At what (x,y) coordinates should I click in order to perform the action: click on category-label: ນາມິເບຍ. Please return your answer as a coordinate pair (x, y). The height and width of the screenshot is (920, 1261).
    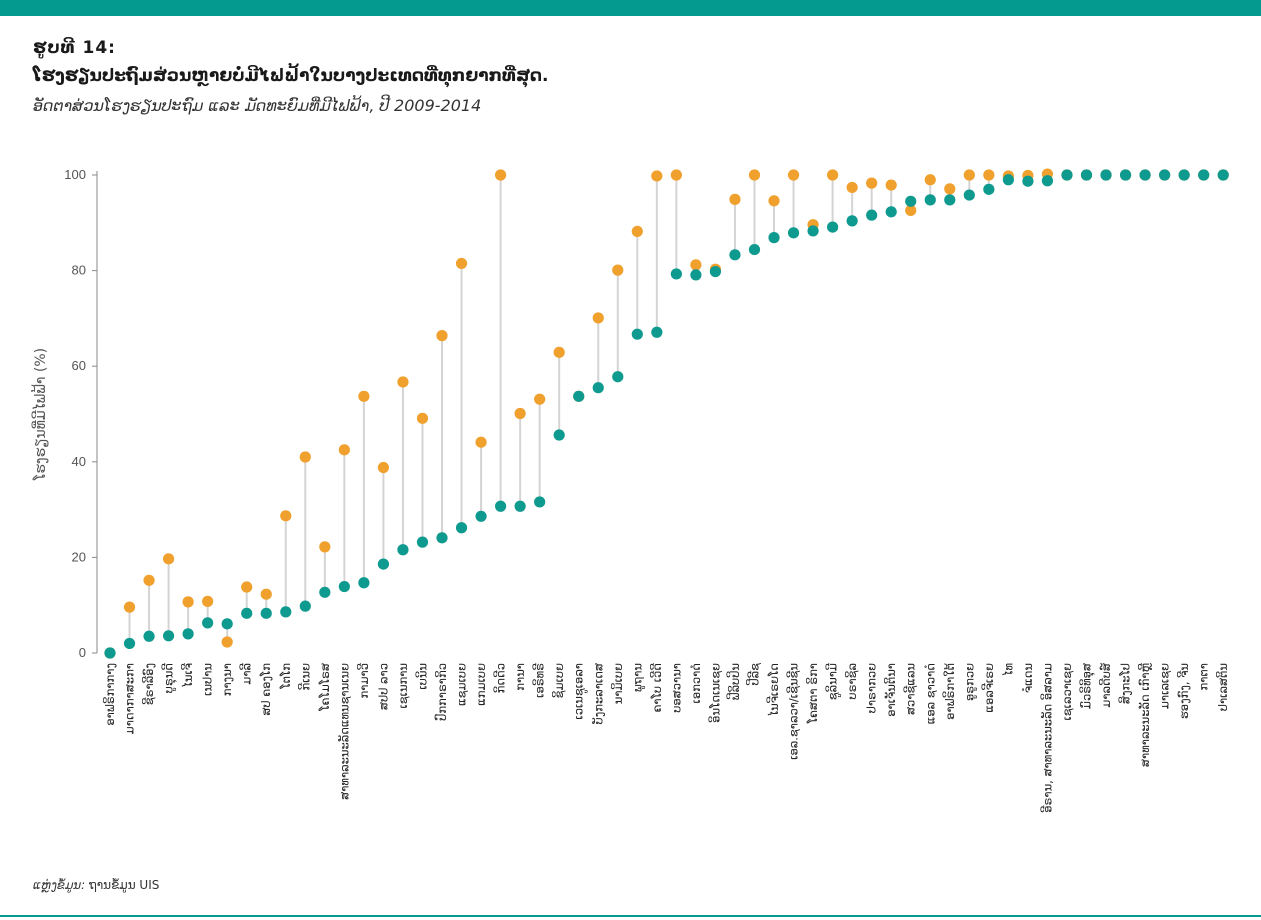
    Looking at the image, I should click on (617, 683).